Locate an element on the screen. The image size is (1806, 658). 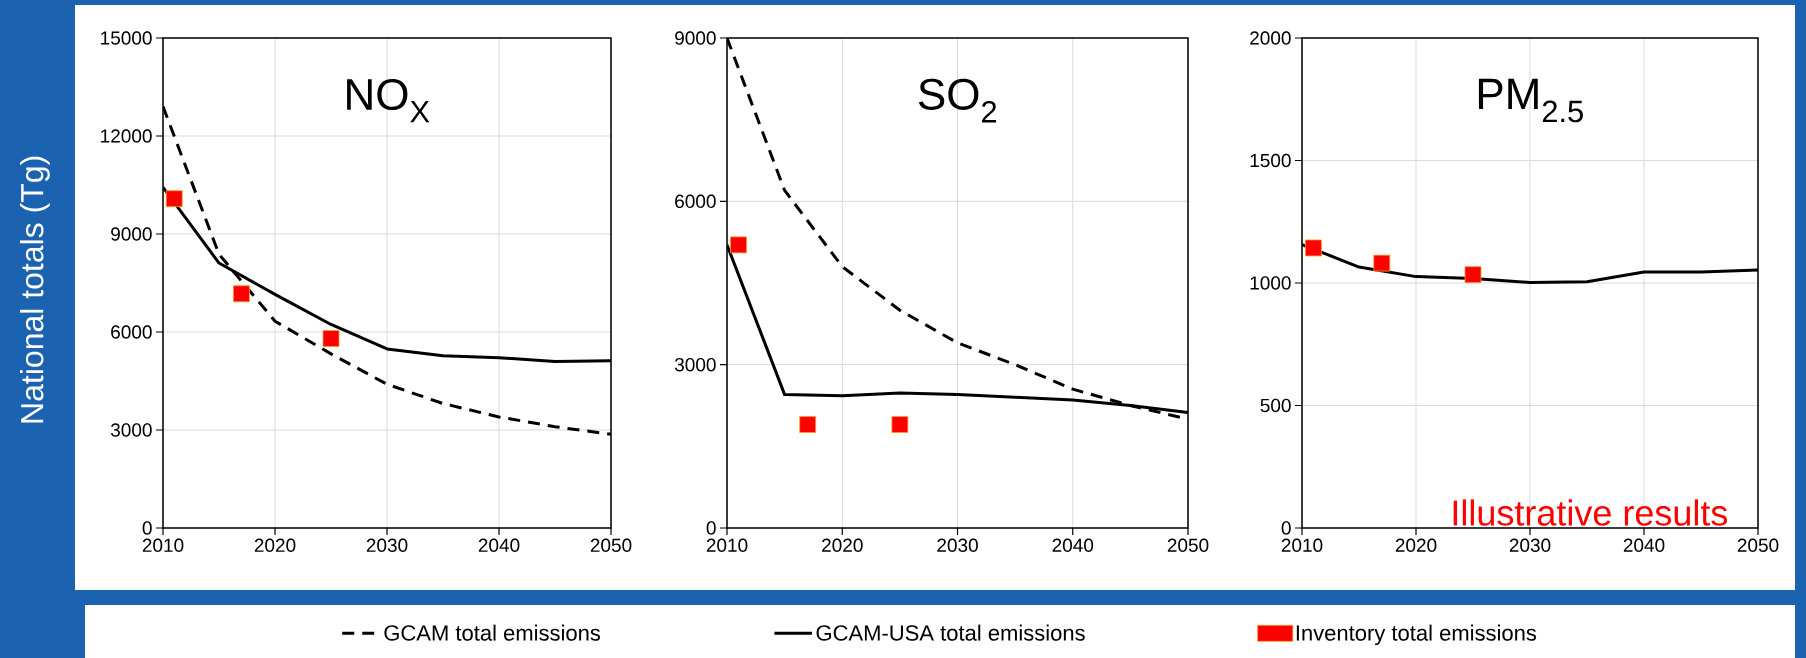
legend-label: GCAM total emissions is located at coordinates (492, 632).